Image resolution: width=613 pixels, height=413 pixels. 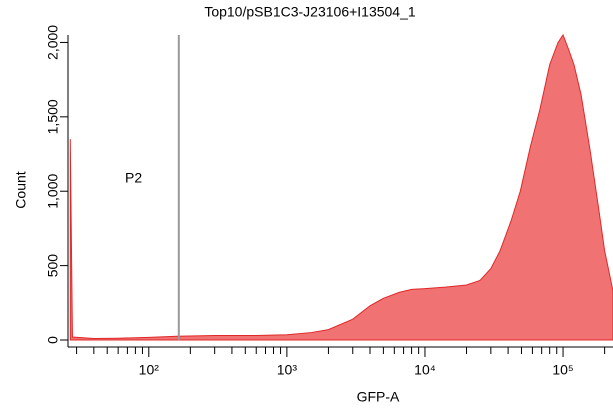 I want to click on y-axis-label: Count, so click(x=21, y=189).